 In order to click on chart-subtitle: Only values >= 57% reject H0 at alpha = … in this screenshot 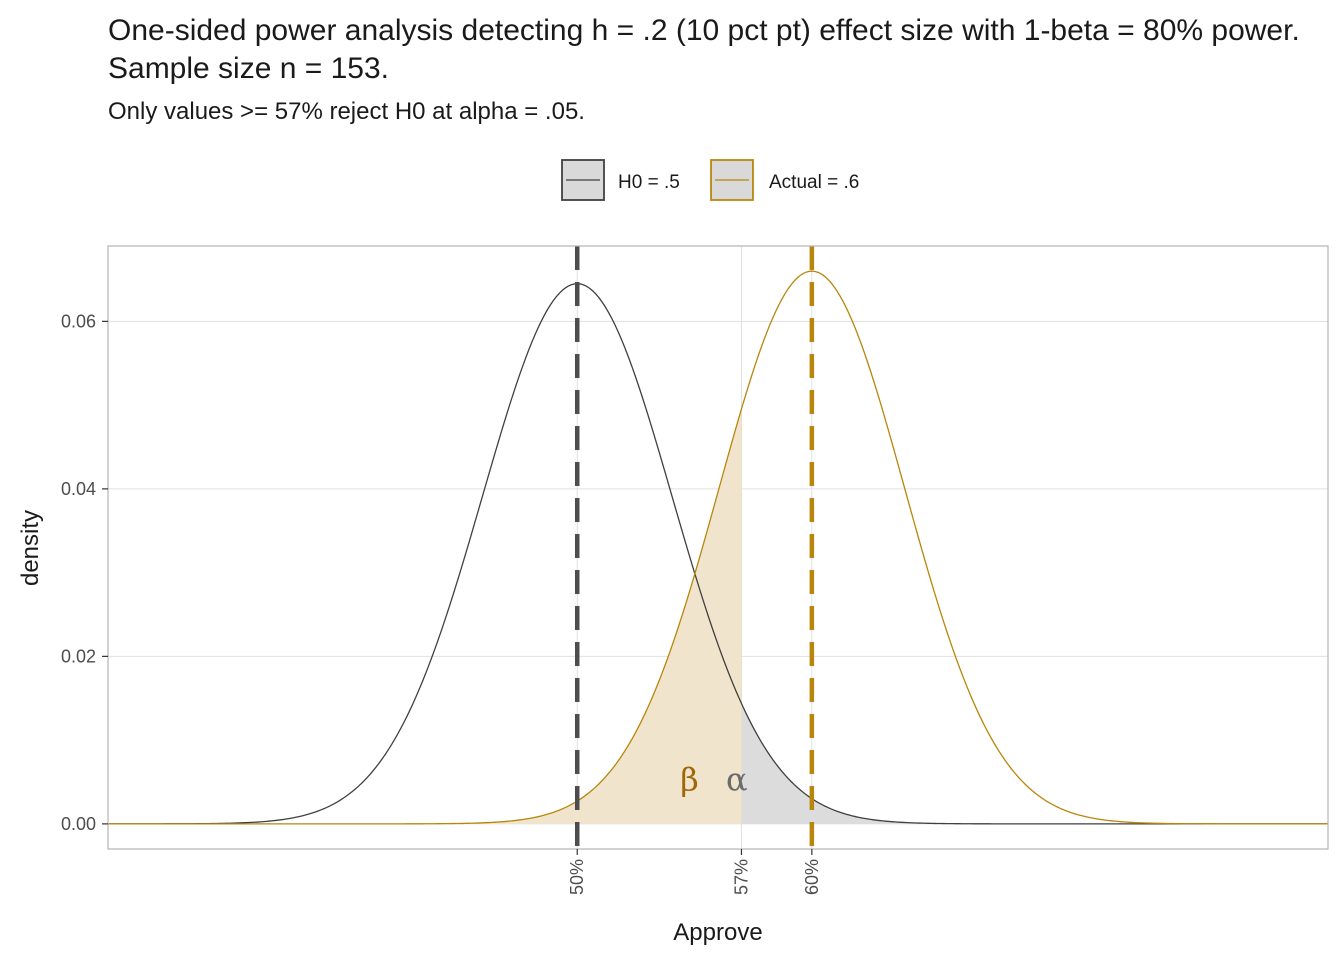, I will do `click(346, 111)`.